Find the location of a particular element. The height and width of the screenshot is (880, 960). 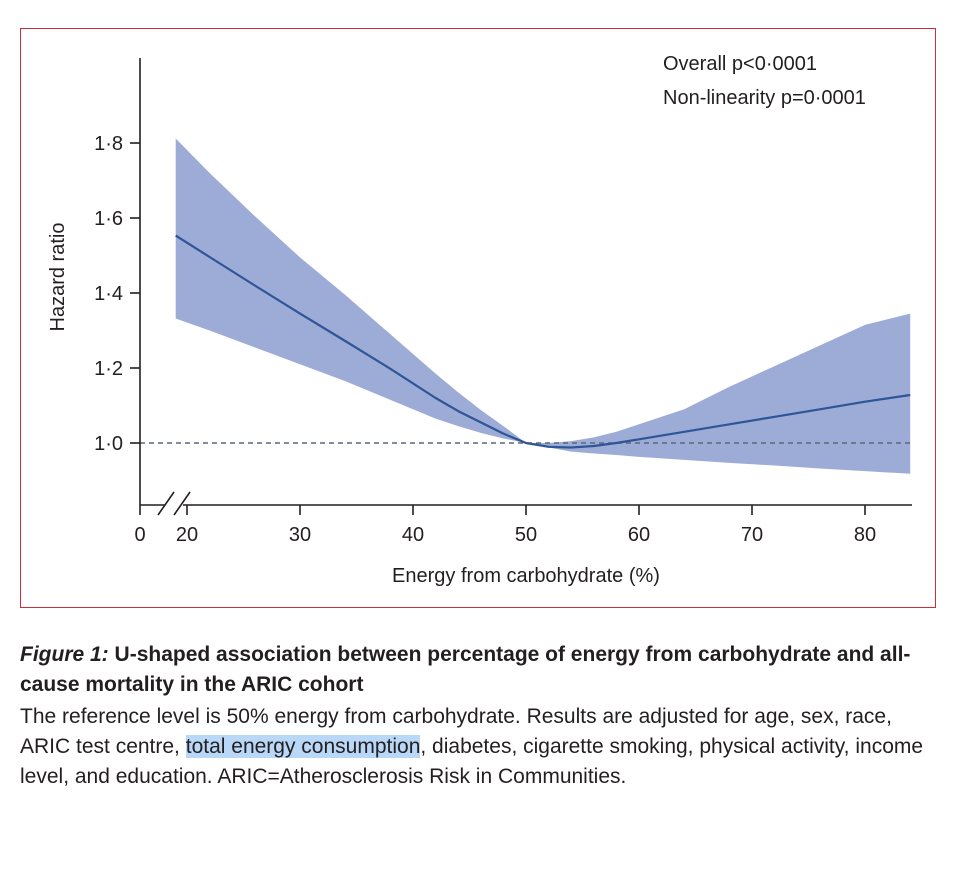

x-tick-label-4: 50 is located at coordinates (526, 535).